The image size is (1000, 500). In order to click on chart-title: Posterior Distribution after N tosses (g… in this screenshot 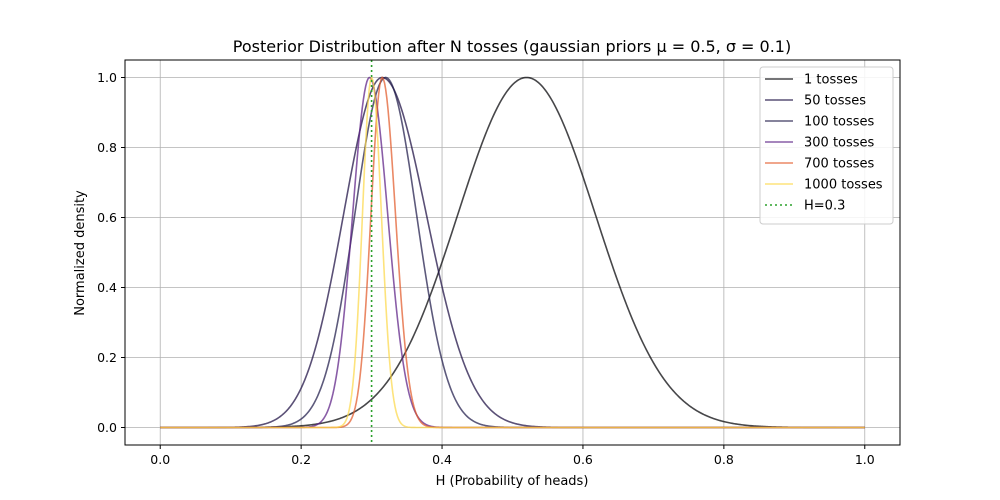, I will do `click(512, 46)`.